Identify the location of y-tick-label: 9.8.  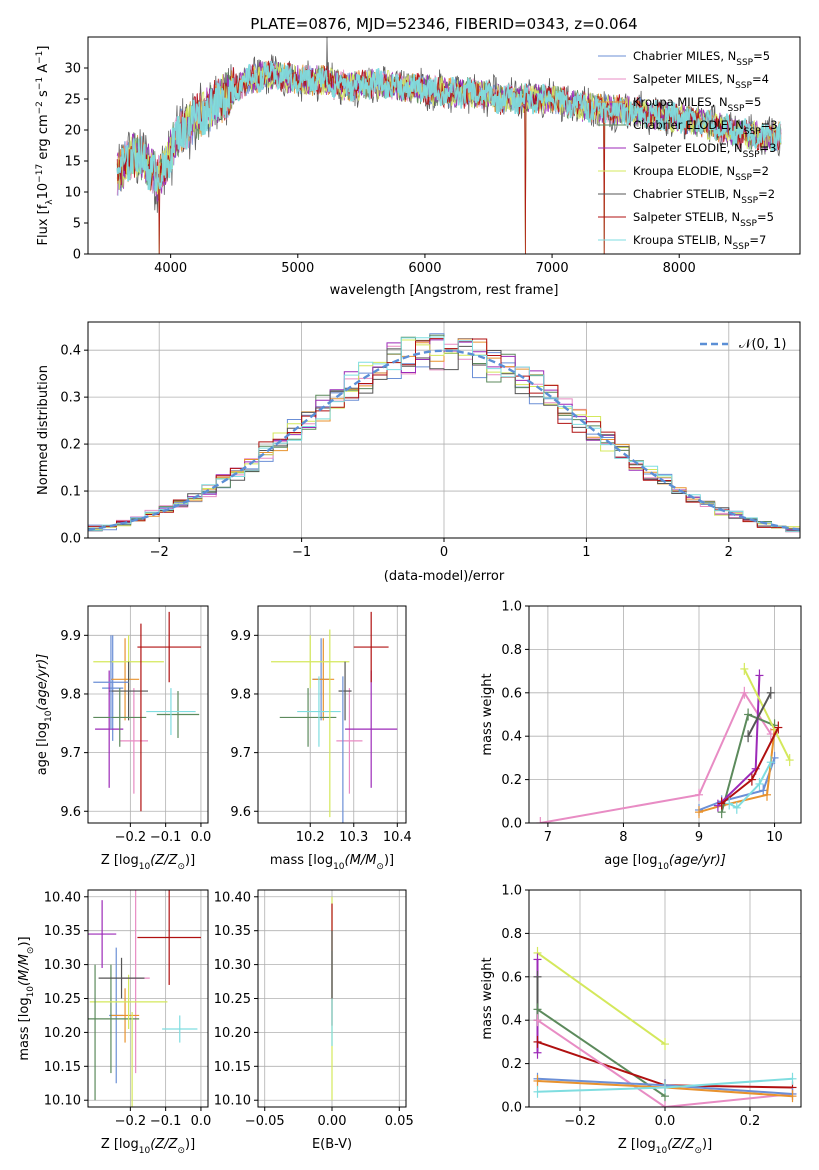
(70, 694).